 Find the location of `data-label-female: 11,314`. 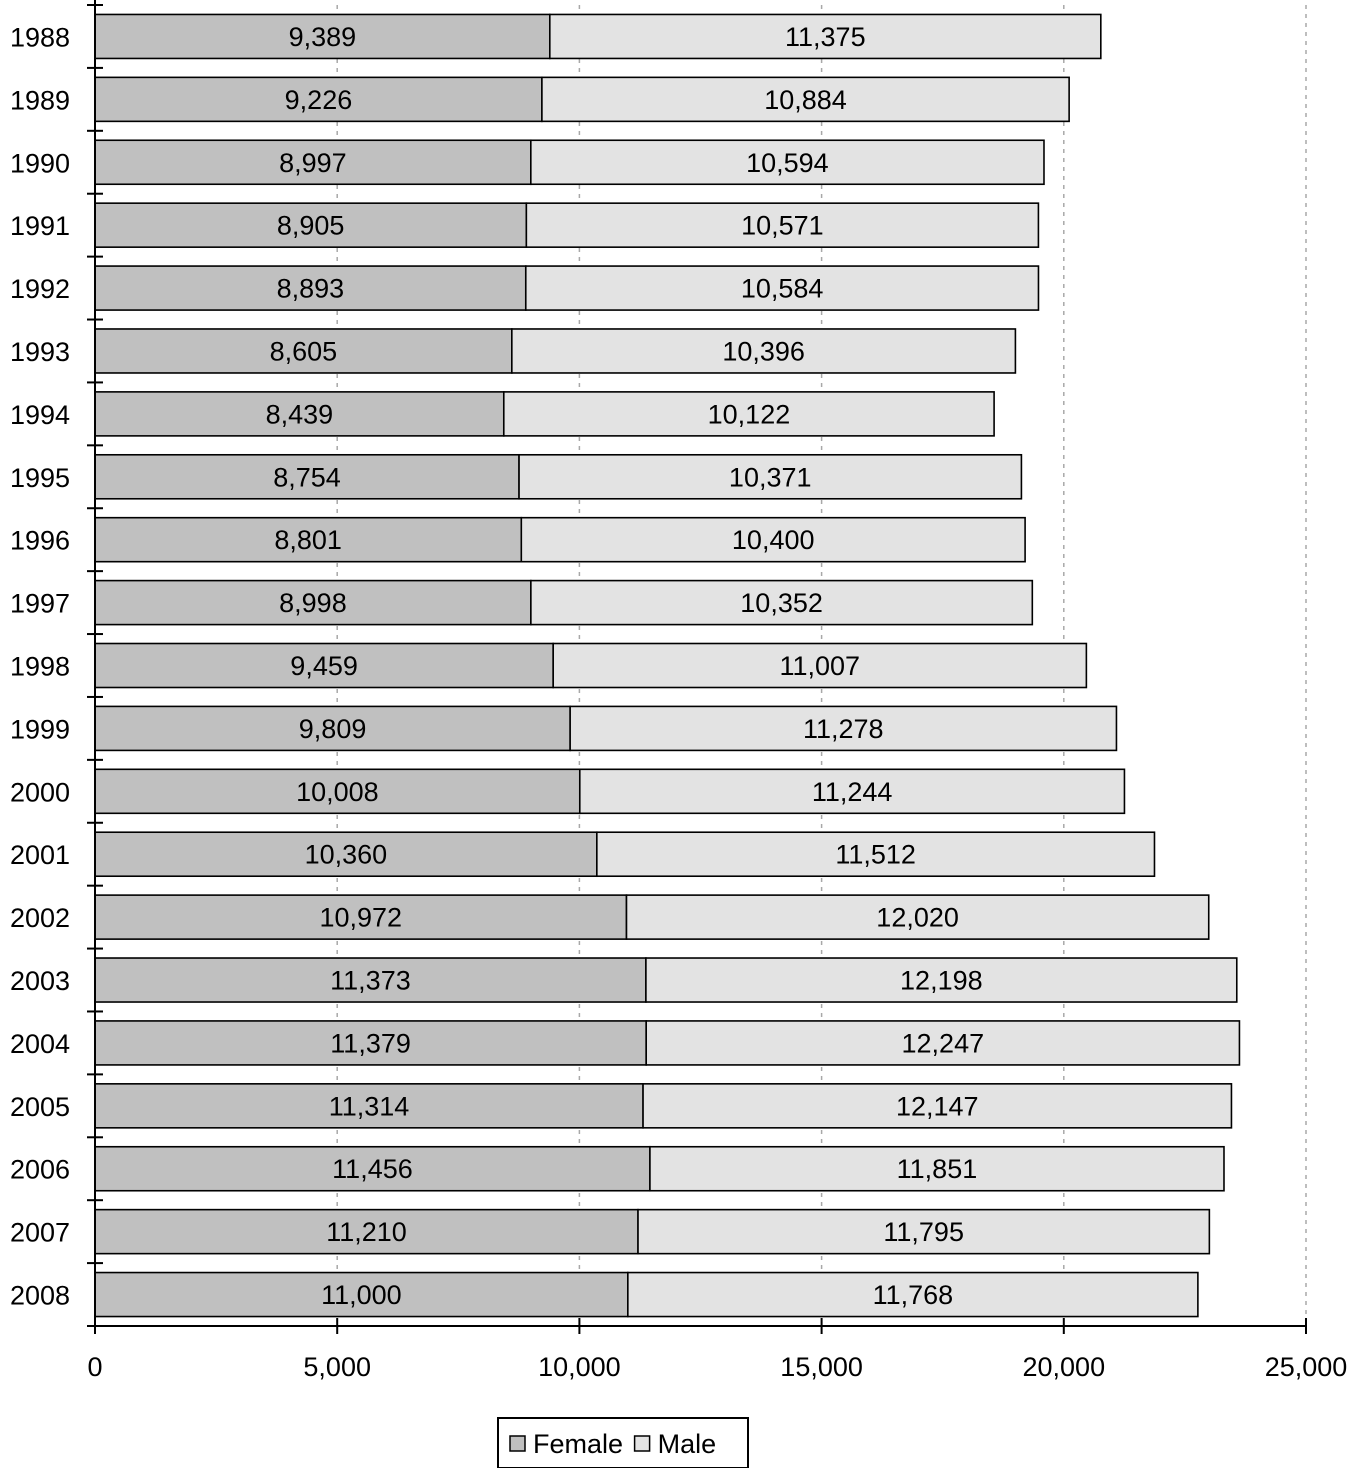

data-label-female: 11,314 is located at coordinates (369, 1106).